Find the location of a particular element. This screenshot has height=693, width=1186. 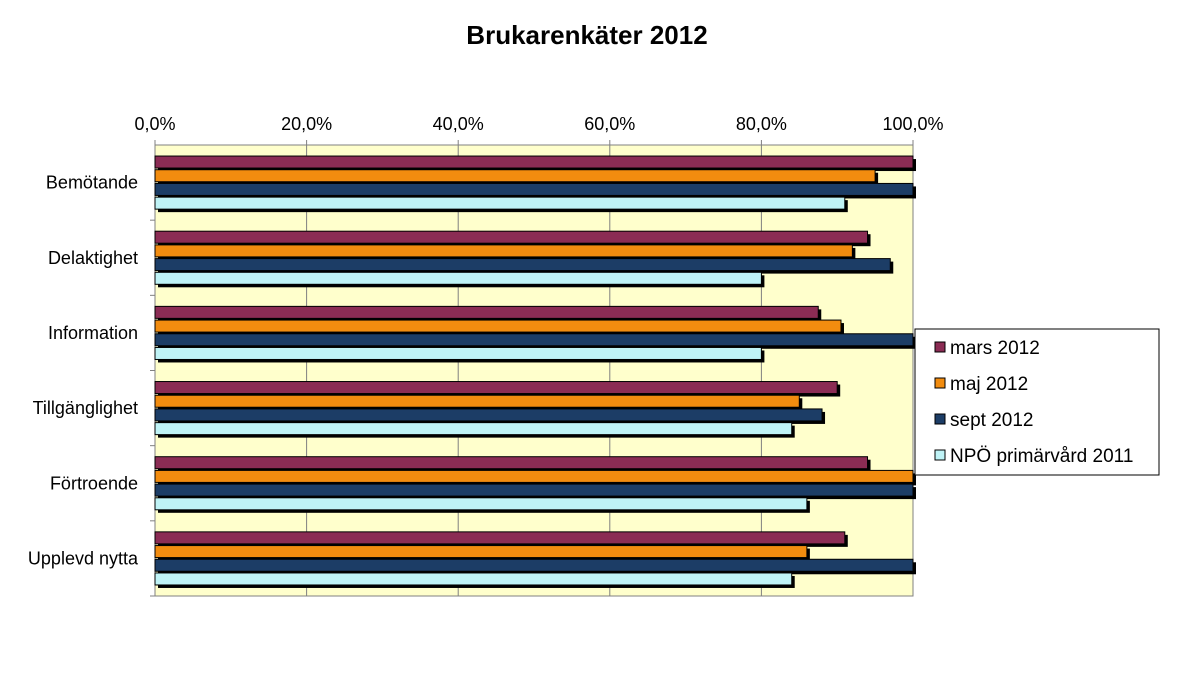

category-label: Upplevd nytta is located at coordinates (83, 558).